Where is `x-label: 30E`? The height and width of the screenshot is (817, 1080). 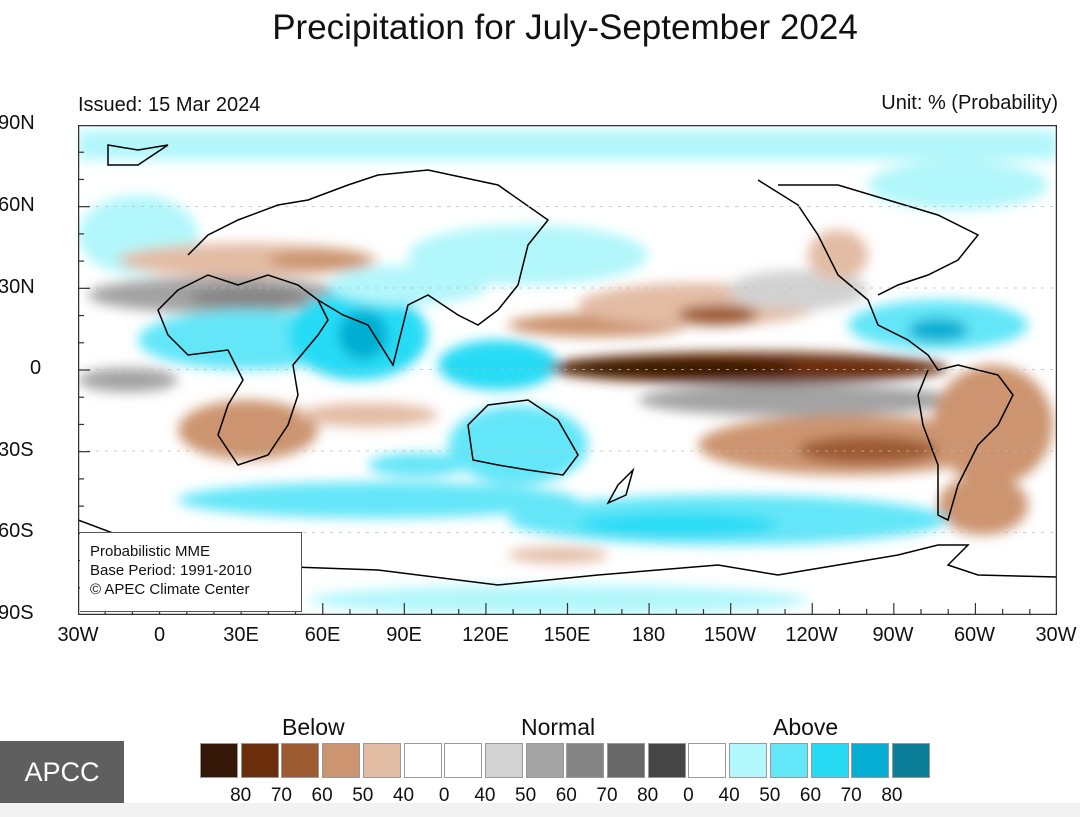
x-label: 30E is located at coordinates (241, 635).